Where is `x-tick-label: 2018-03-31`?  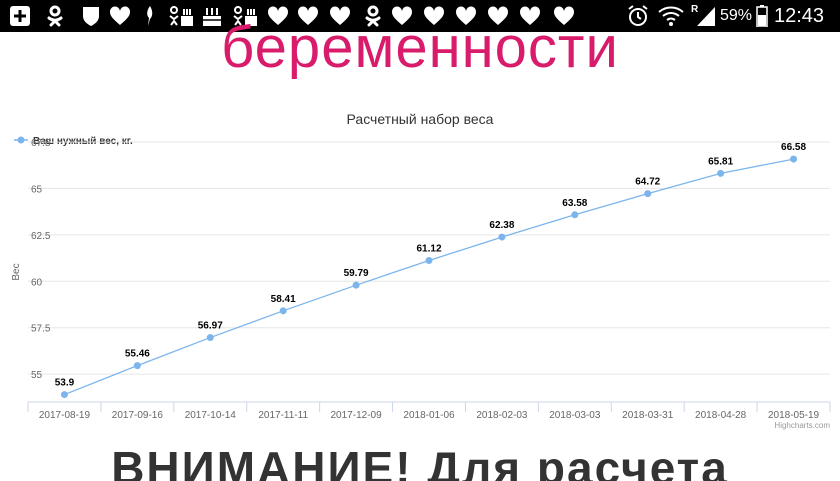
x-tick-label: 2018-03-31 is located at coordinates (648, 415).